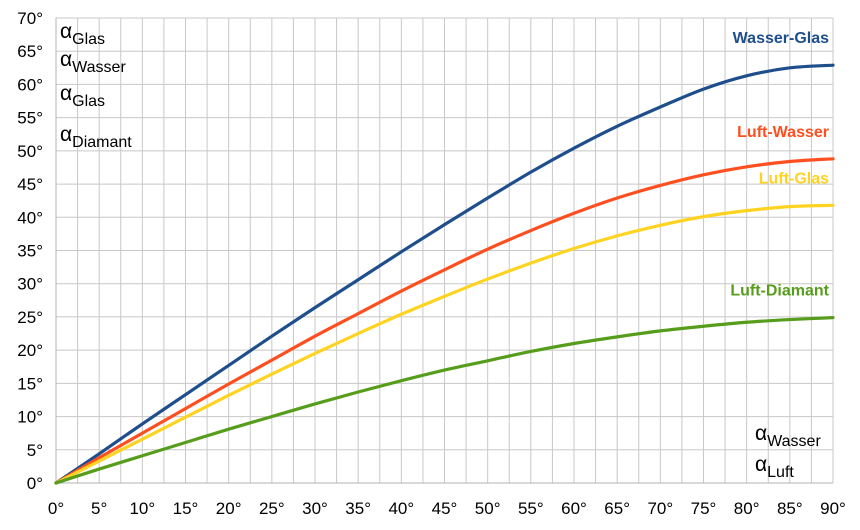  I want to click on x-tick-label: 40°, so click(401, 508).